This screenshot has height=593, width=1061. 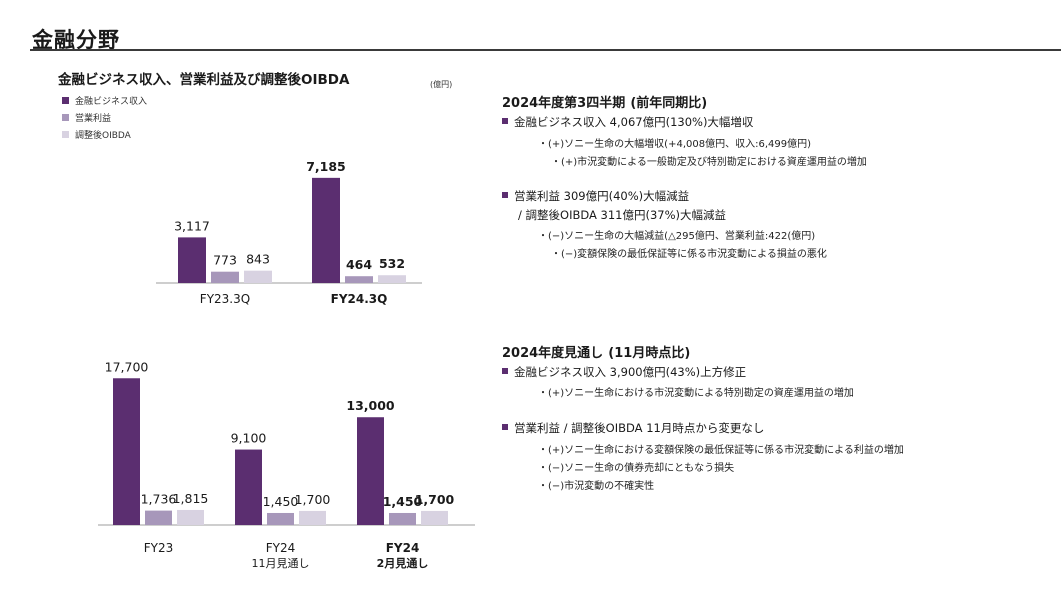 I want to click on category-label: FY23.3Q, so click(x=225, y=299).